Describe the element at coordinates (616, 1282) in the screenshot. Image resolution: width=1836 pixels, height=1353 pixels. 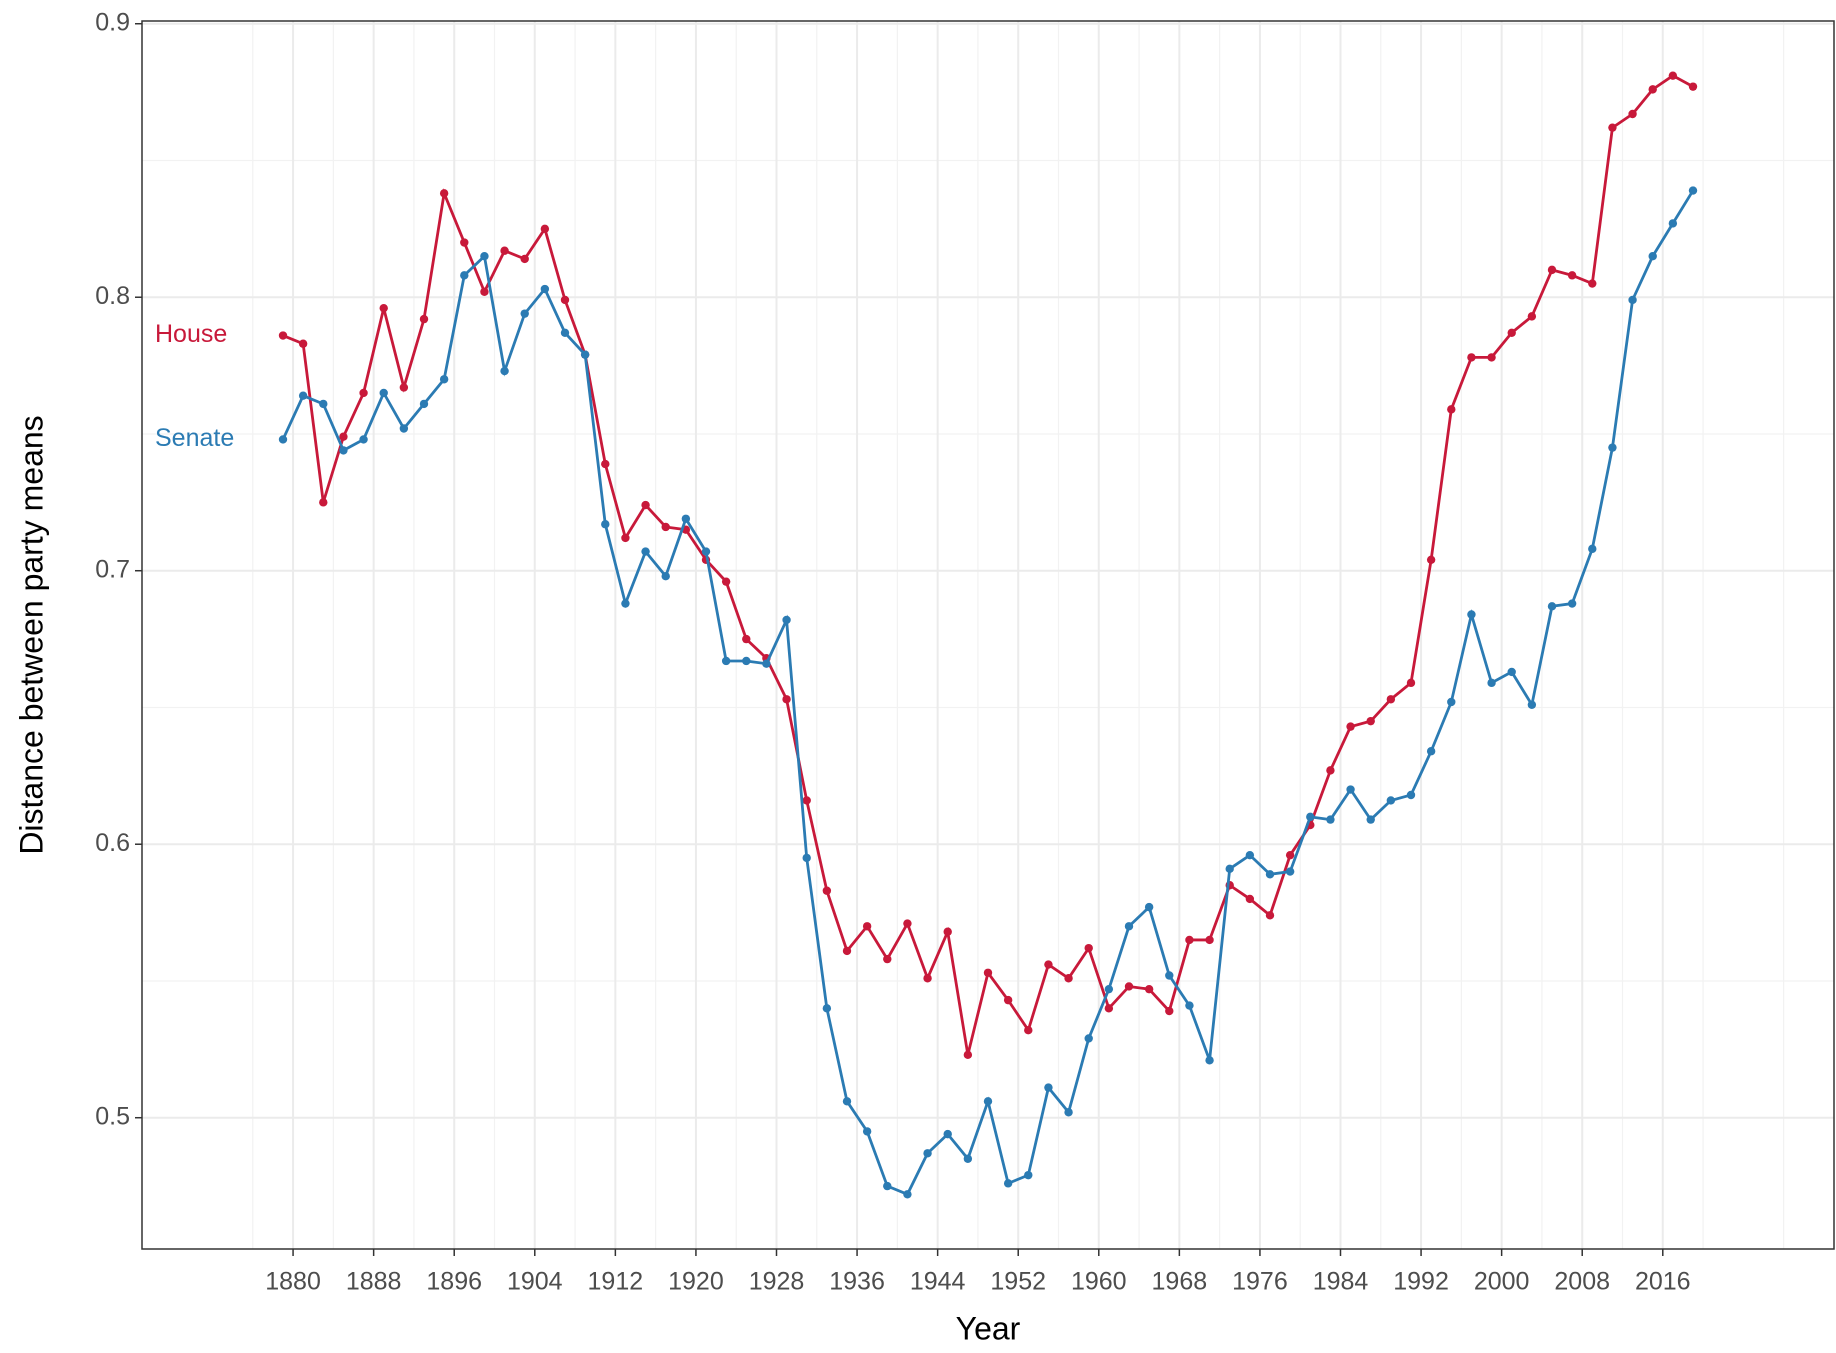
I see `x-tick-label: 1912` at that location.